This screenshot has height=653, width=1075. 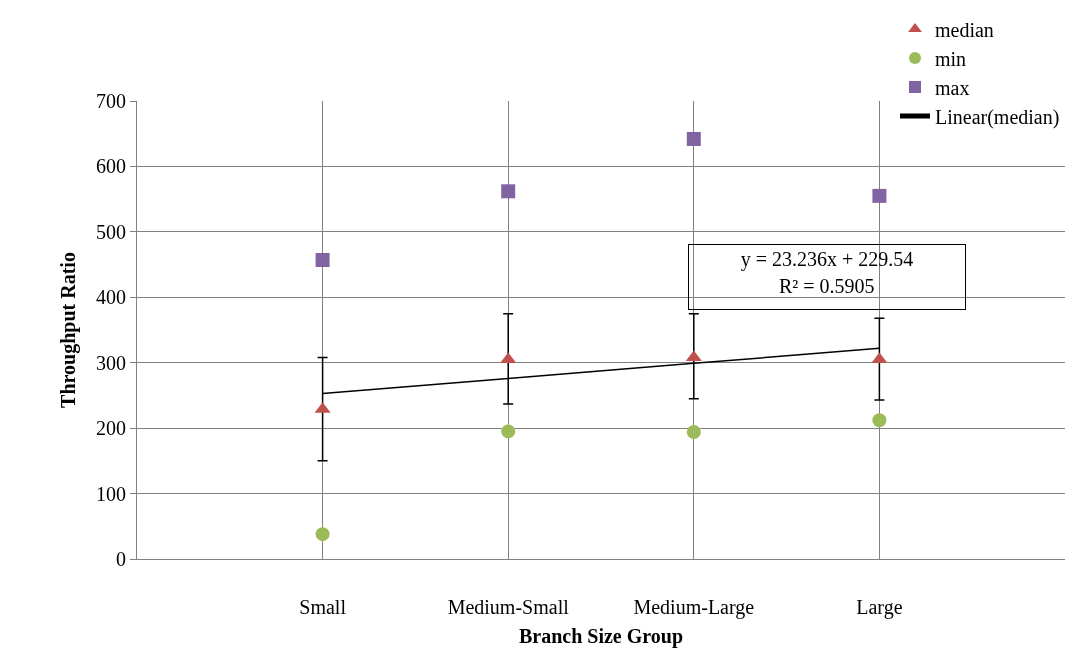 I want to click on y-tick-label: 500, so click(x=111, y=231).